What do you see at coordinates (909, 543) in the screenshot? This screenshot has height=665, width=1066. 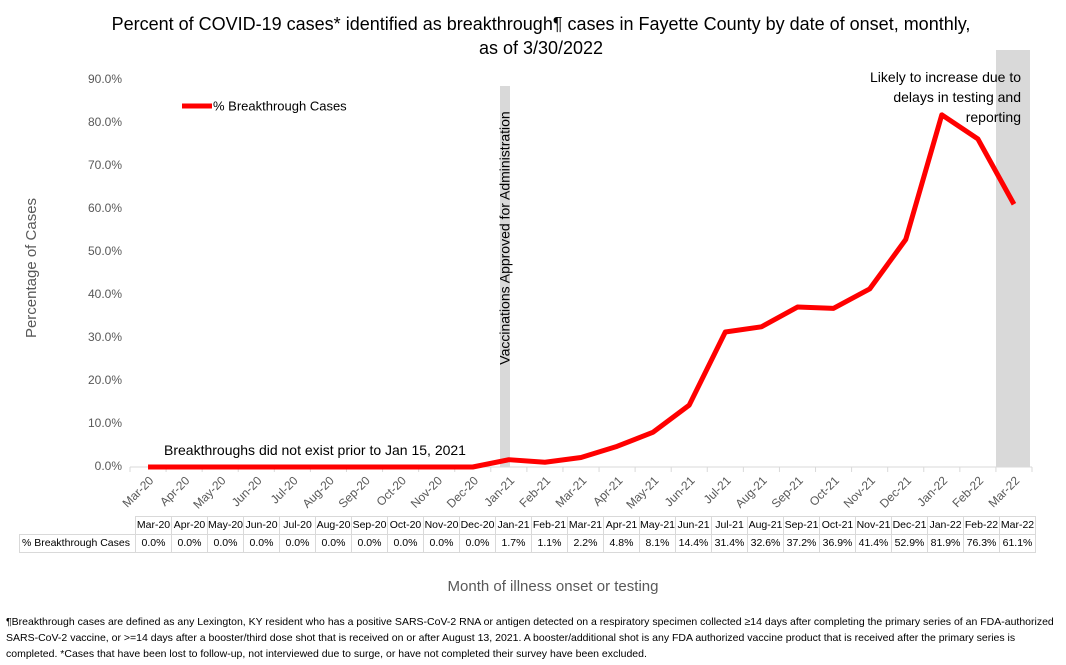 I see `value-cell: 52.9%` at bounding box center [909, 543].